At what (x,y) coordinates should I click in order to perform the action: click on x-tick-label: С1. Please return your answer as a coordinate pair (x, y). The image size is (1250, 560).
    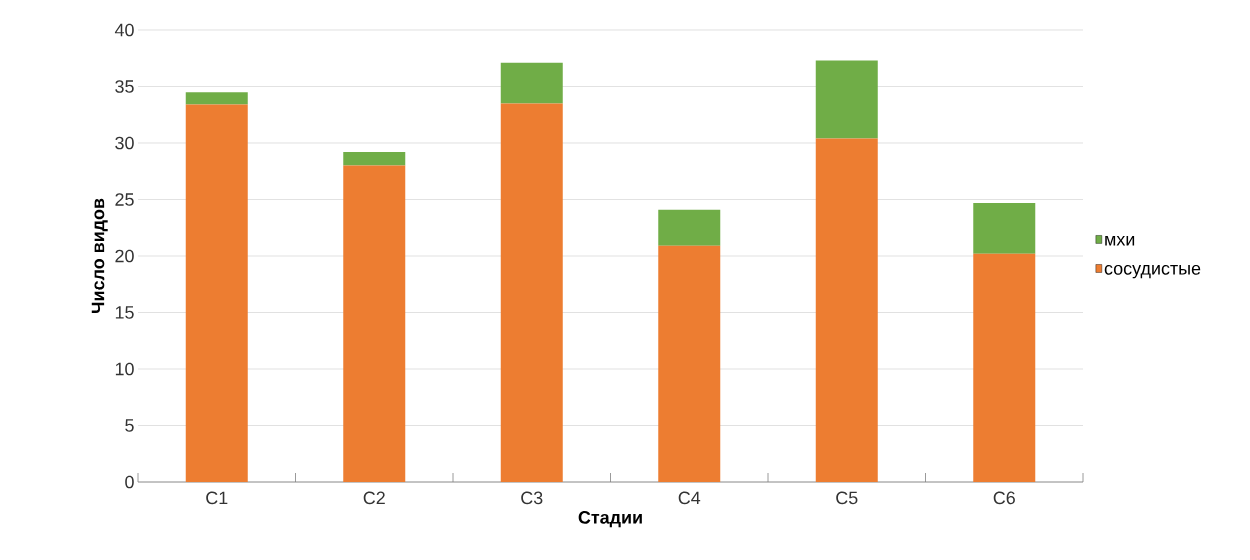
    Looking at the image, I should click on (217, 498).